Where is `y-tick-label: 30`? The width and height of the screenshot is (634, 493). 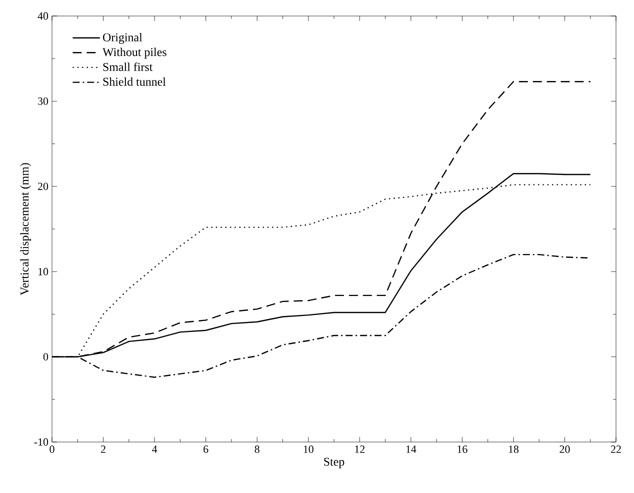
y-tick-label: 30 is located at coordinates (43, 101).